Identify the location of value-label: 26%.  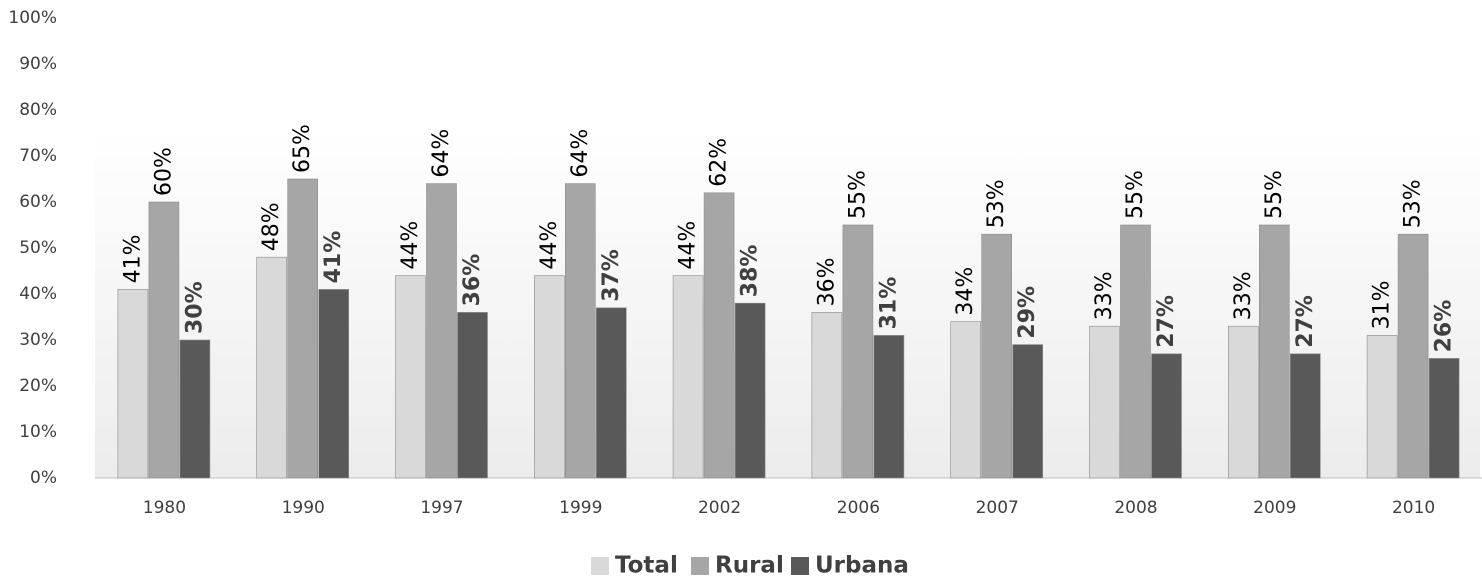
(1444, 326).